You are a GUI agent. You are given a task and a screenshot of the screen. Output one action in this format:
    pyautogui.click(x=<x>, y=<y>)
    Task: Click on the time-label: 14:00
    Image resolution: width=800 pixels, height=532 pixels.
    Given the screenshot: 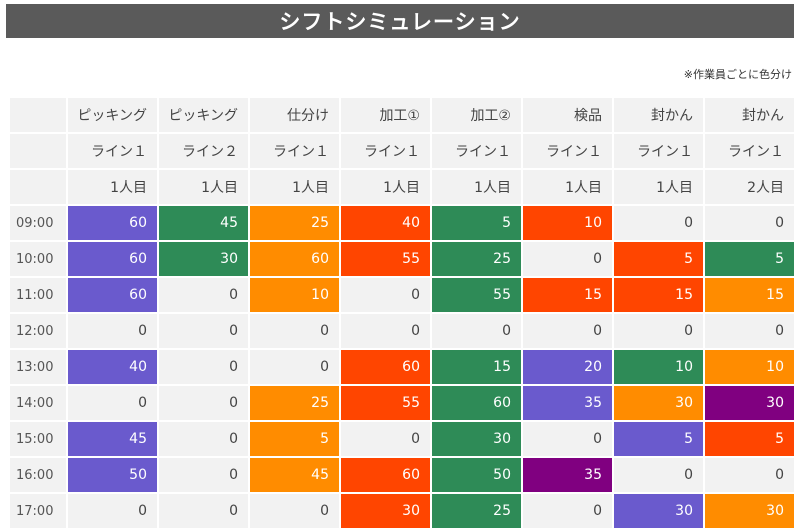 What is the action you would take?
    pyautogui.click(x=38, y=403)
    